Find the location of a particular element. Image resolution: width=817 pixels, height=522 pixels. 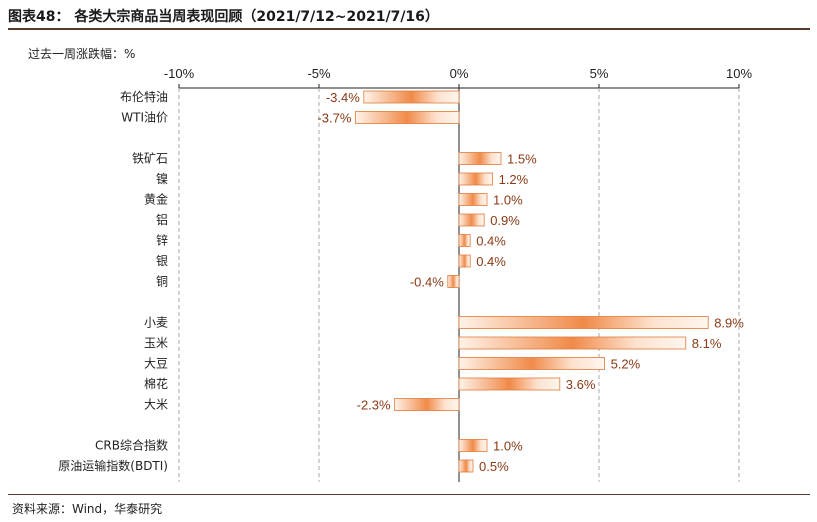

title-rule is located at coordinates (409, 29).